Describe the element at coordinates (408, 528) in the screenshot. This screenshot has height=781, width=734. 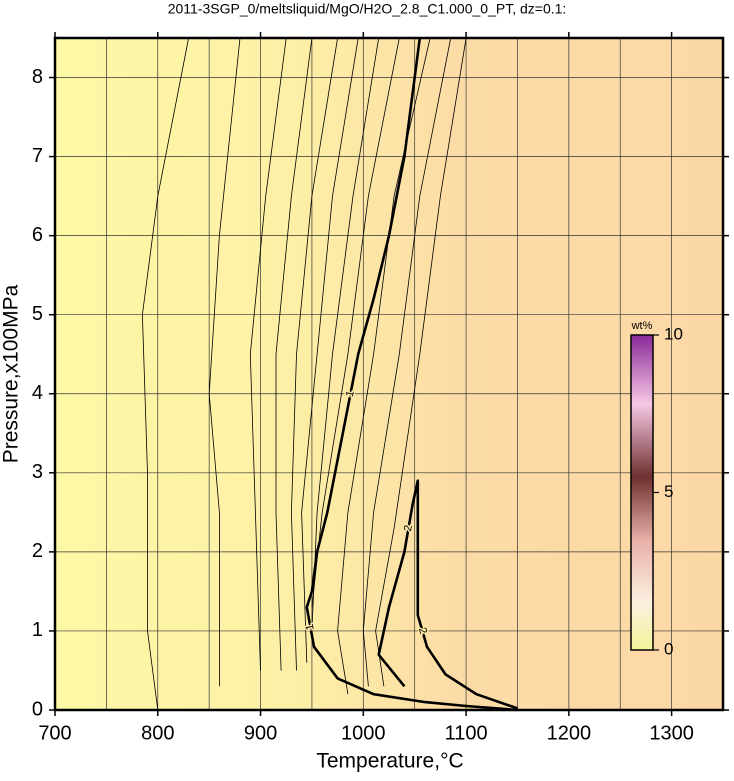
I see `contour-label: 2` at that location.